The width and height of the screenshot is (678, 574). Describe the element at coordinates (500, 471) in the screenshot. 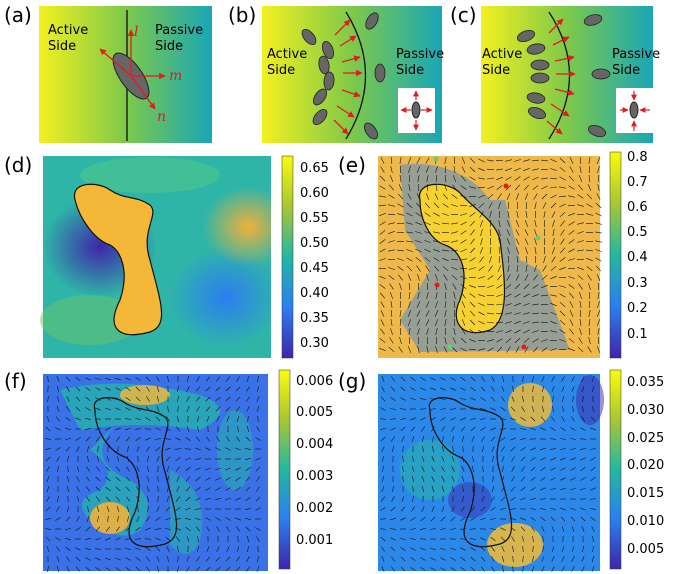

I see `panel-g` at that location.